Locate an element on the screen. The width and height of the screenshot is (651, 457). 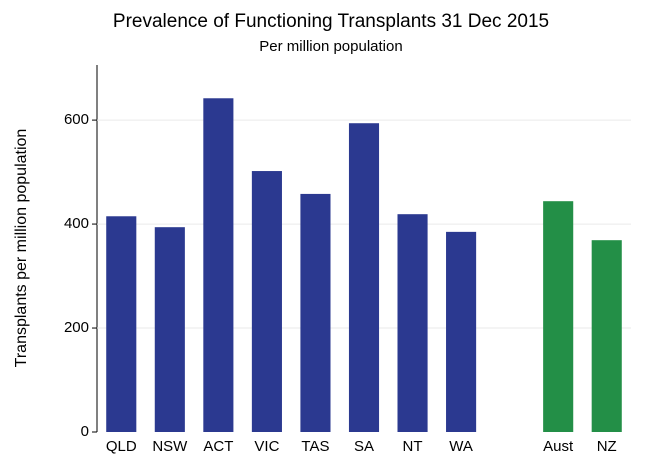
y-tick-label: 400 is located at coordinates (76, 223).